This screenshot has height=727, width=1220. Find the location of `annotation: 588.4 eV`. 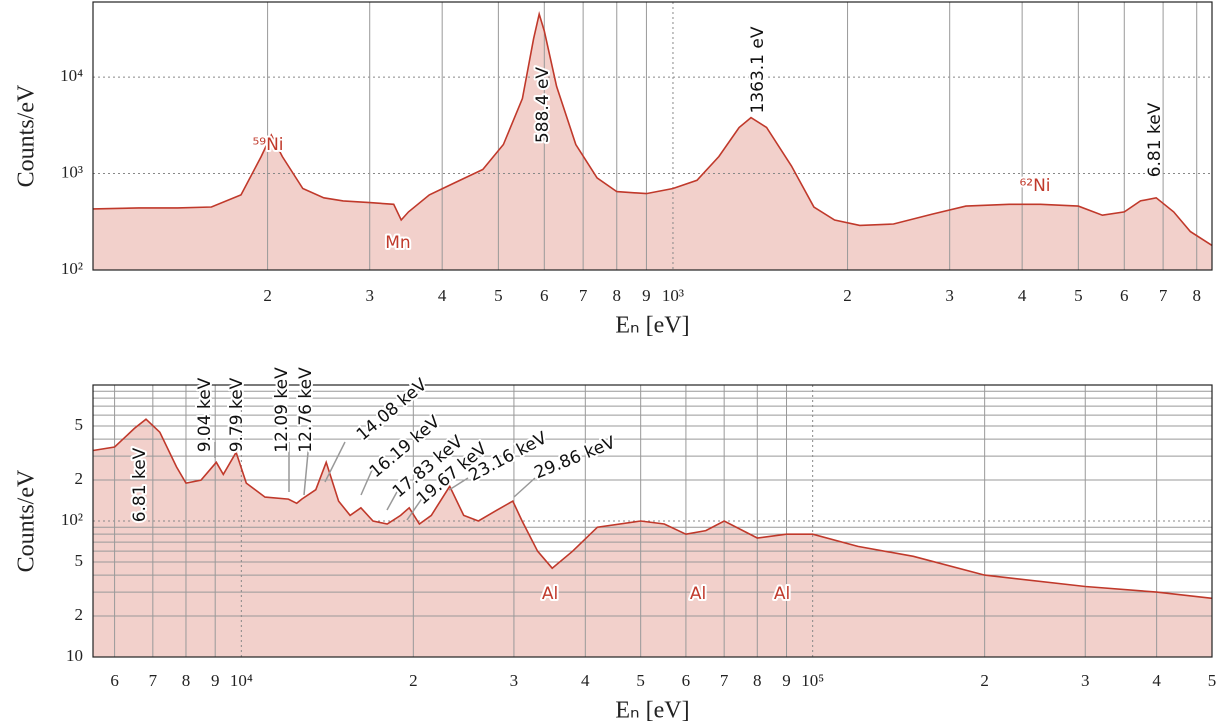

annotation: 588.4 eV is located at coordinates (543, 105).